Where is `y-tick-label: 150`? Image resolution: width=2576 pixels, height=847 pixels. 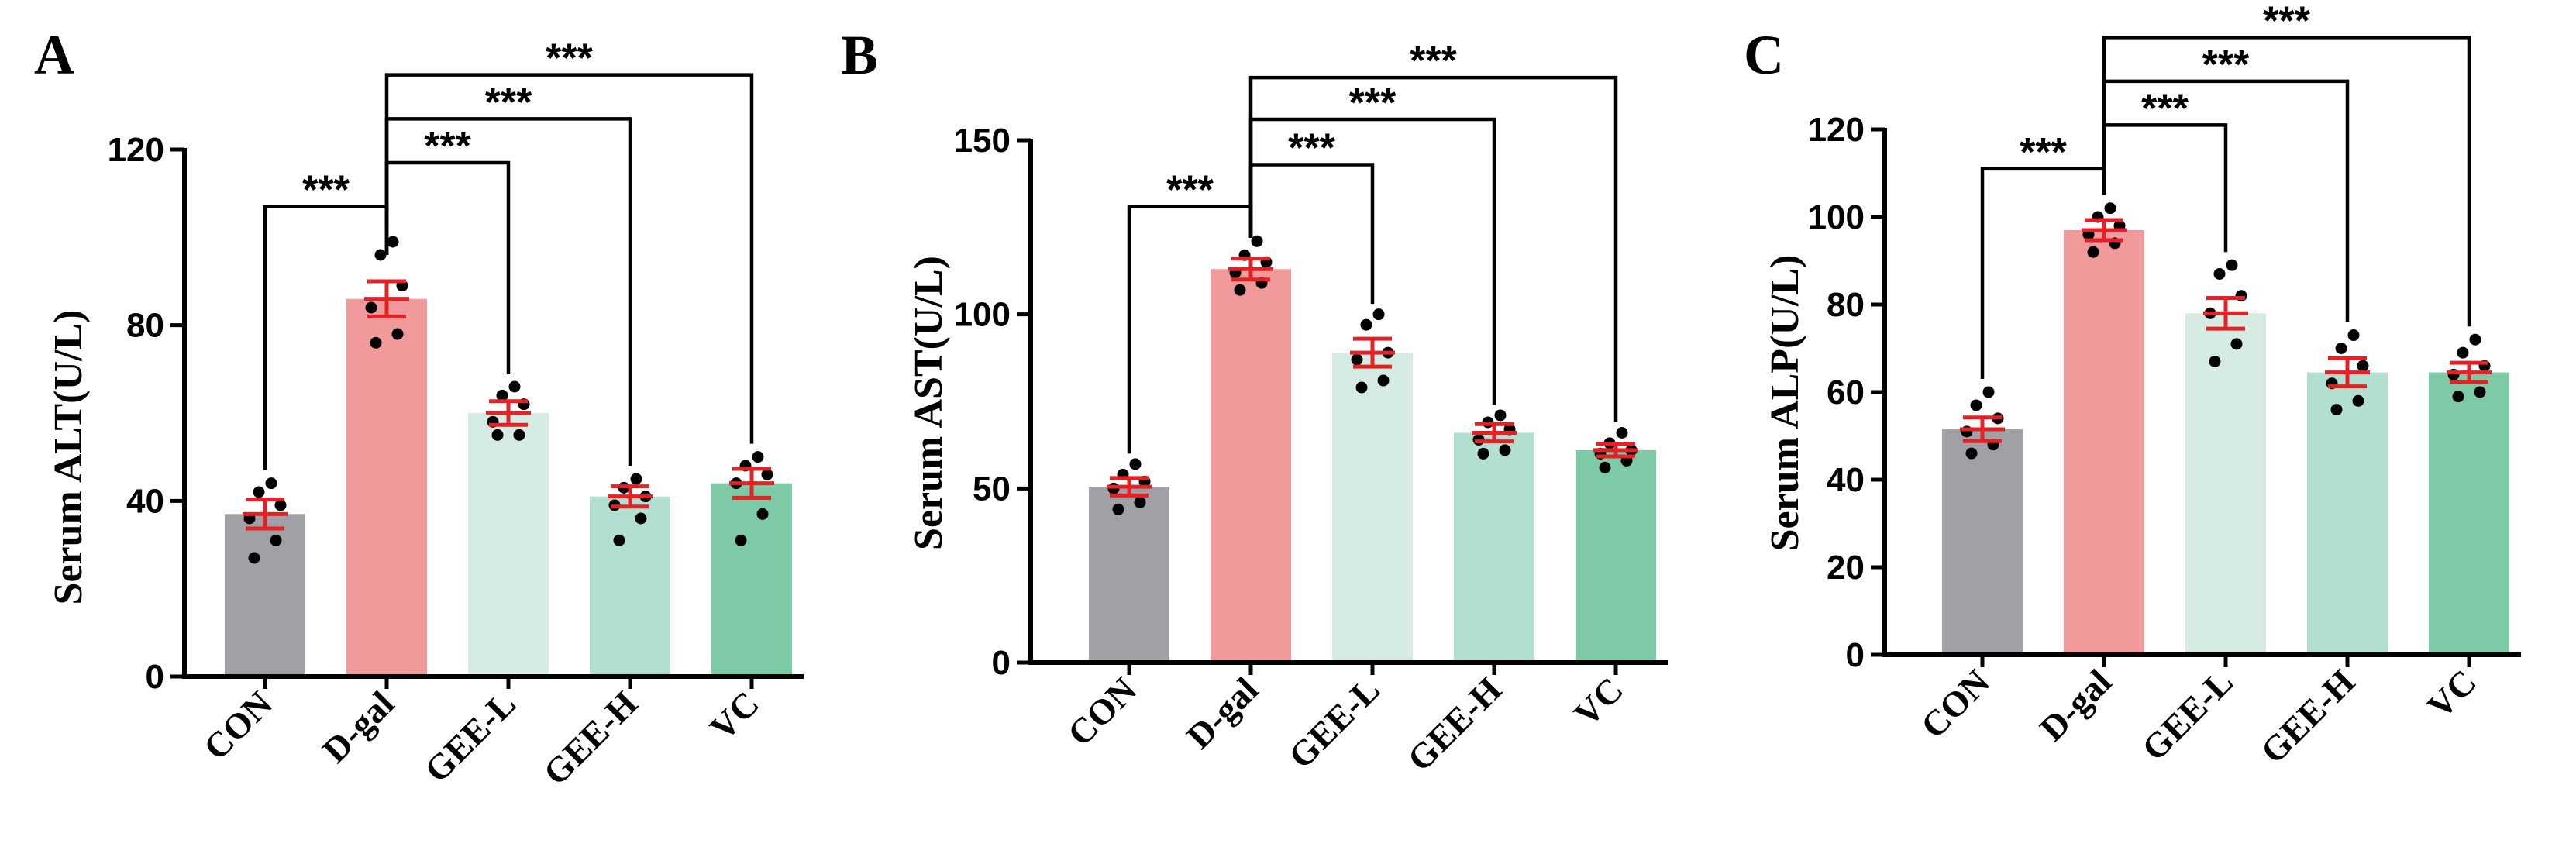 y-tick-label: 150 is located at coordinates (982, 141).